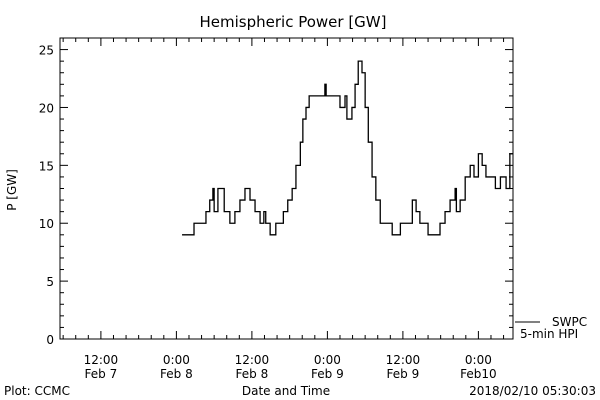 The image size is (600, 400). Describe the element at coordinates (12, 190) in the screenshot. I see `y-axis-label: P [GW]` at that location.